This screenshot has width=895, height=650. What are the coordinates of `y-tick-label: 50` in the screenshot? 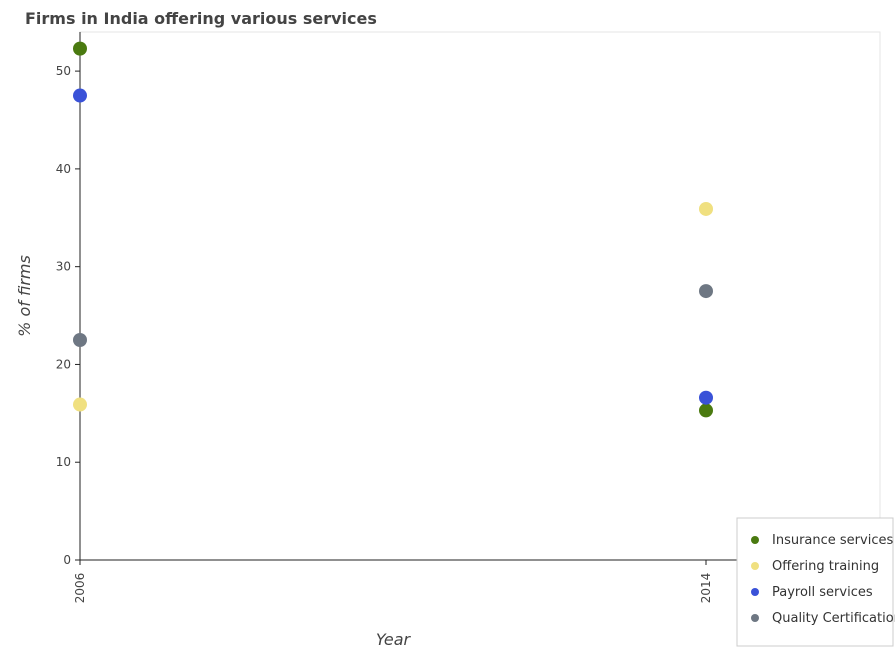 It's located at (63, 71).